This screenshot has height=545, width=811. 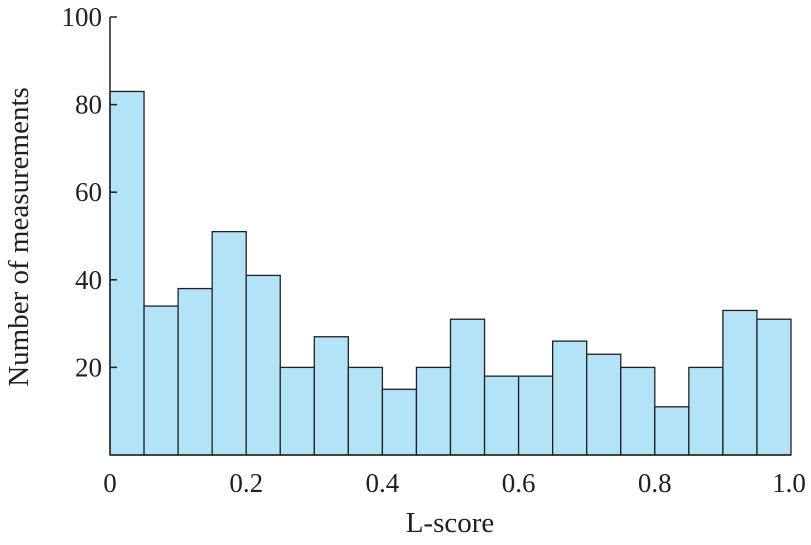 What do you see at coordinates (450, 523) in the screenshot?
I see `x-axis-label: L-score` at bounding box center [450, 523].